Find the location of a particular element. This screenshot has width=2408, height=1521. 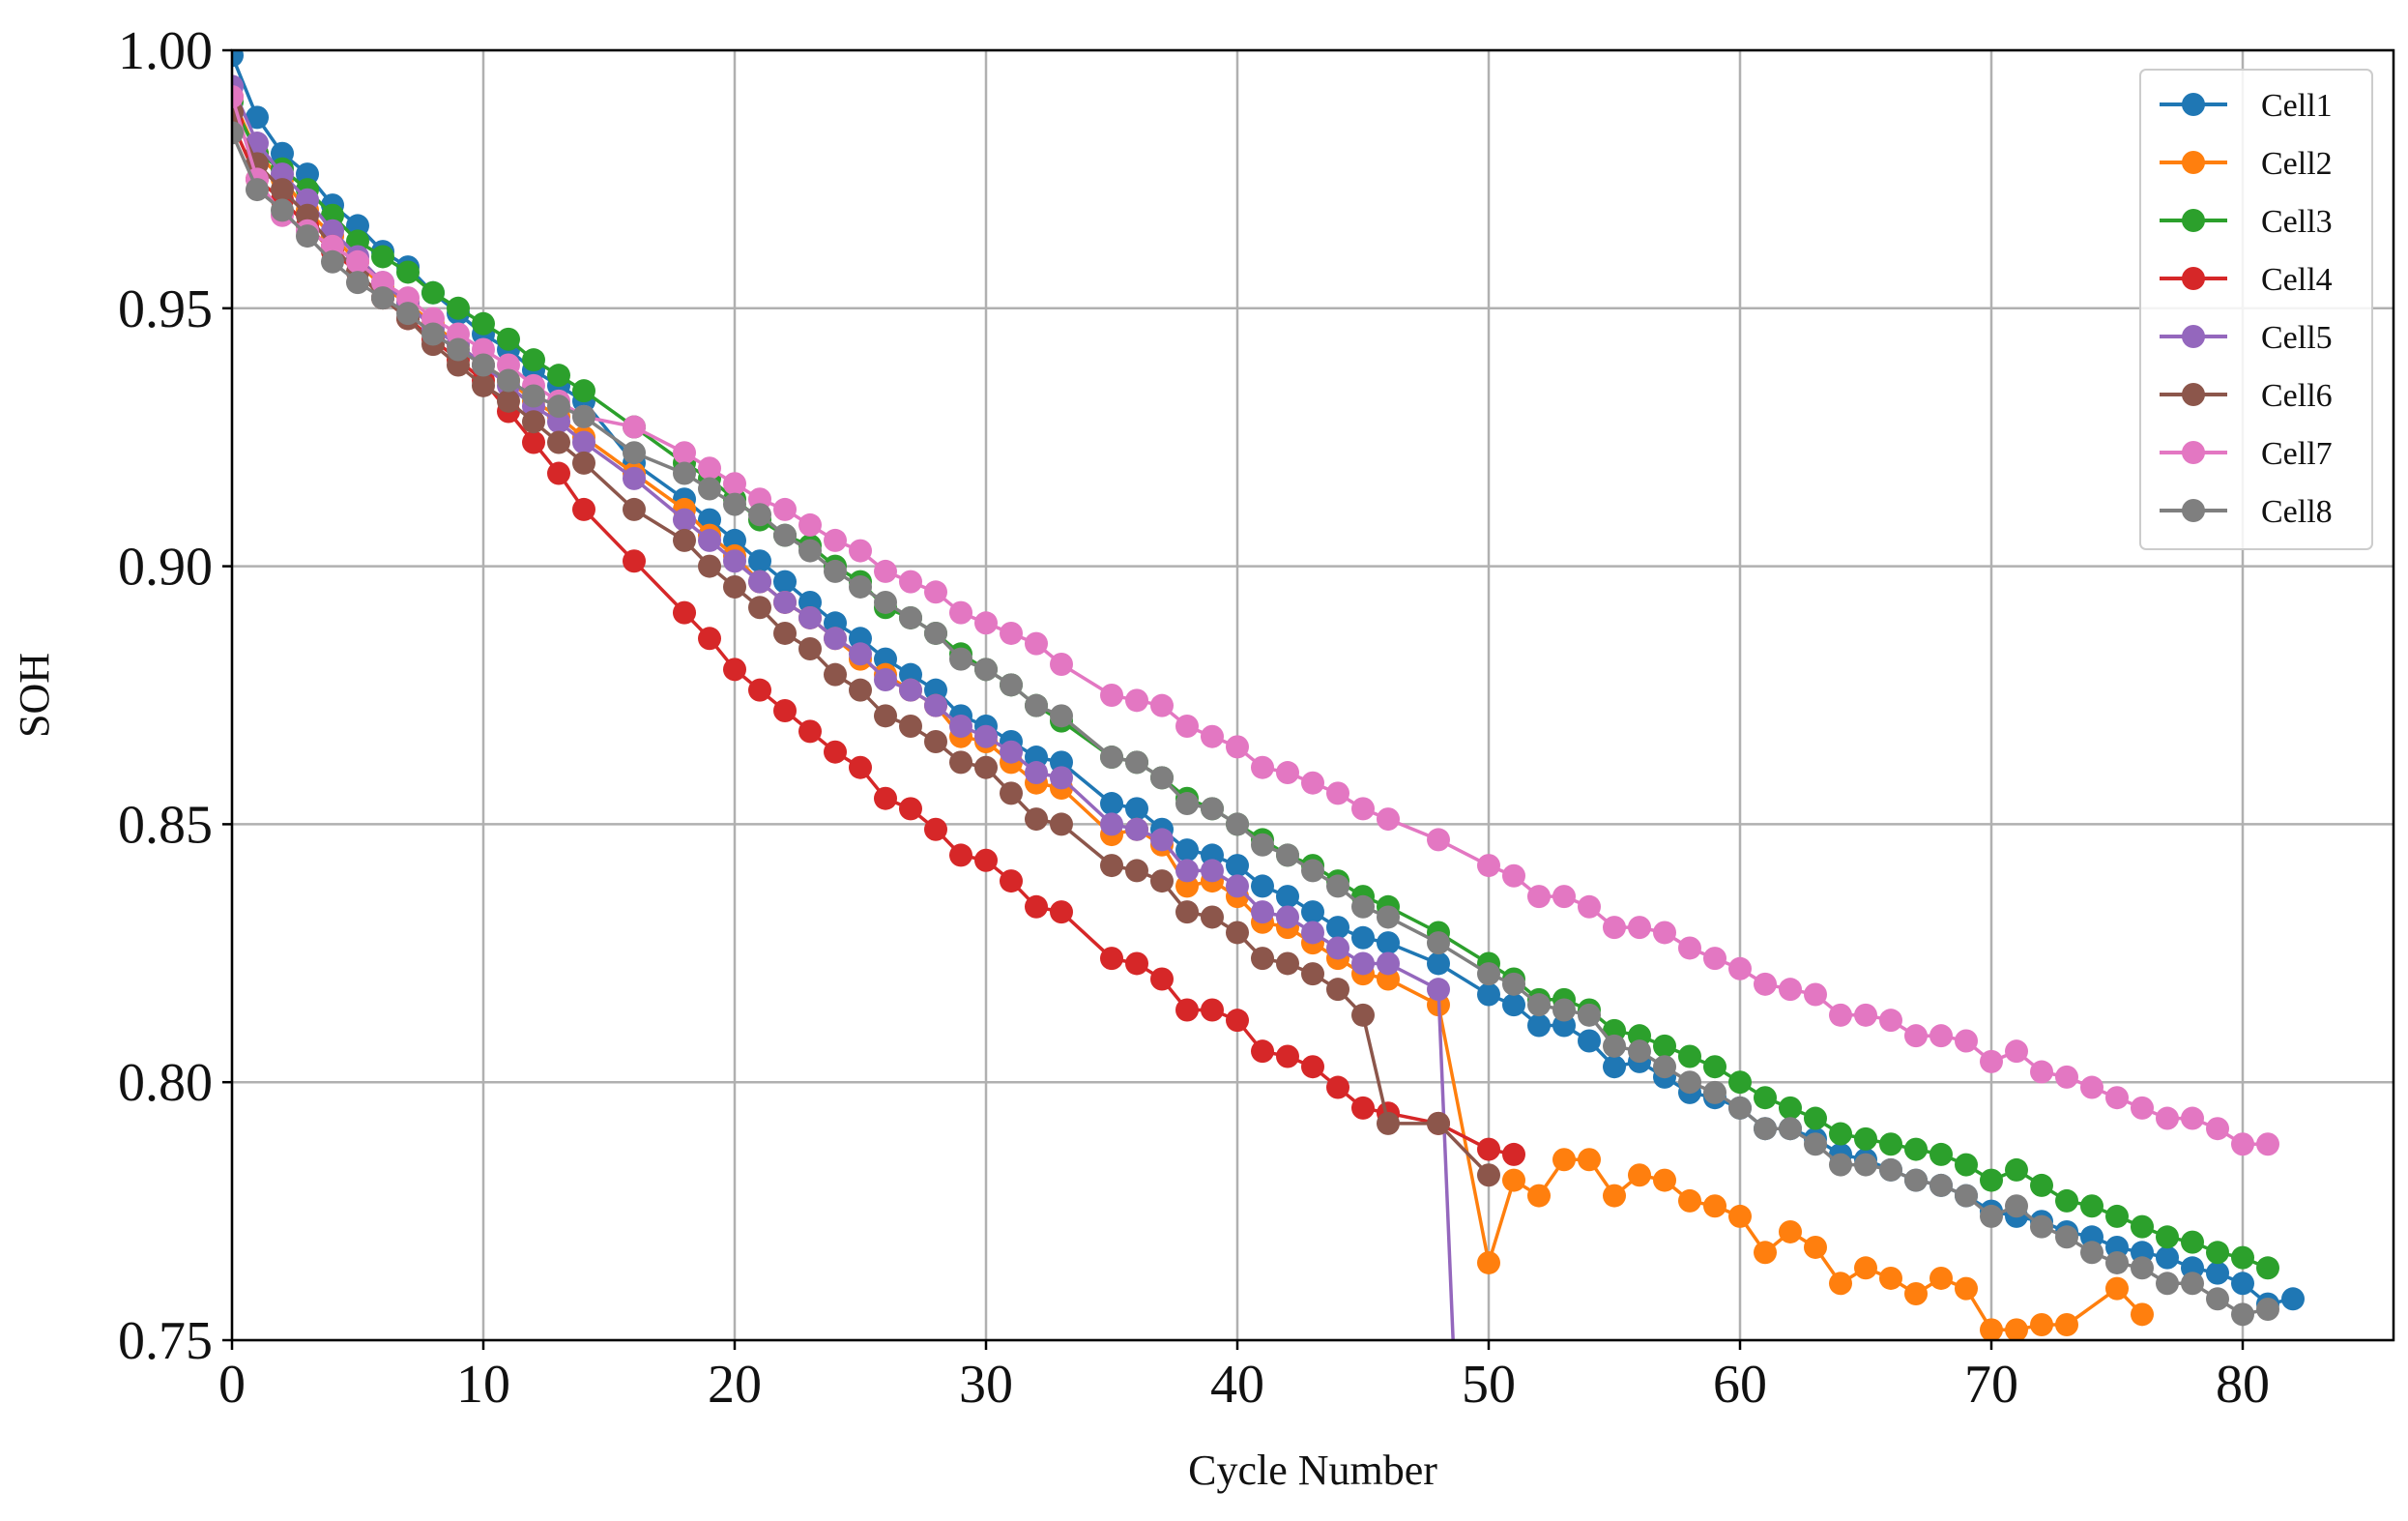

legend-label: Cell1 is located at coordinates (2297, 106).